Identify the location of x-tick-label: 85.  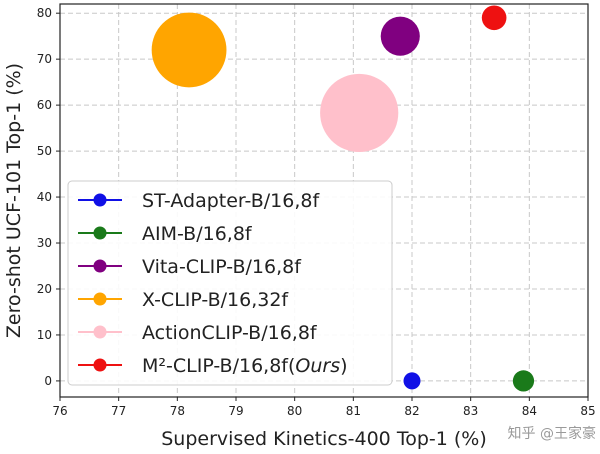
(587, 411).